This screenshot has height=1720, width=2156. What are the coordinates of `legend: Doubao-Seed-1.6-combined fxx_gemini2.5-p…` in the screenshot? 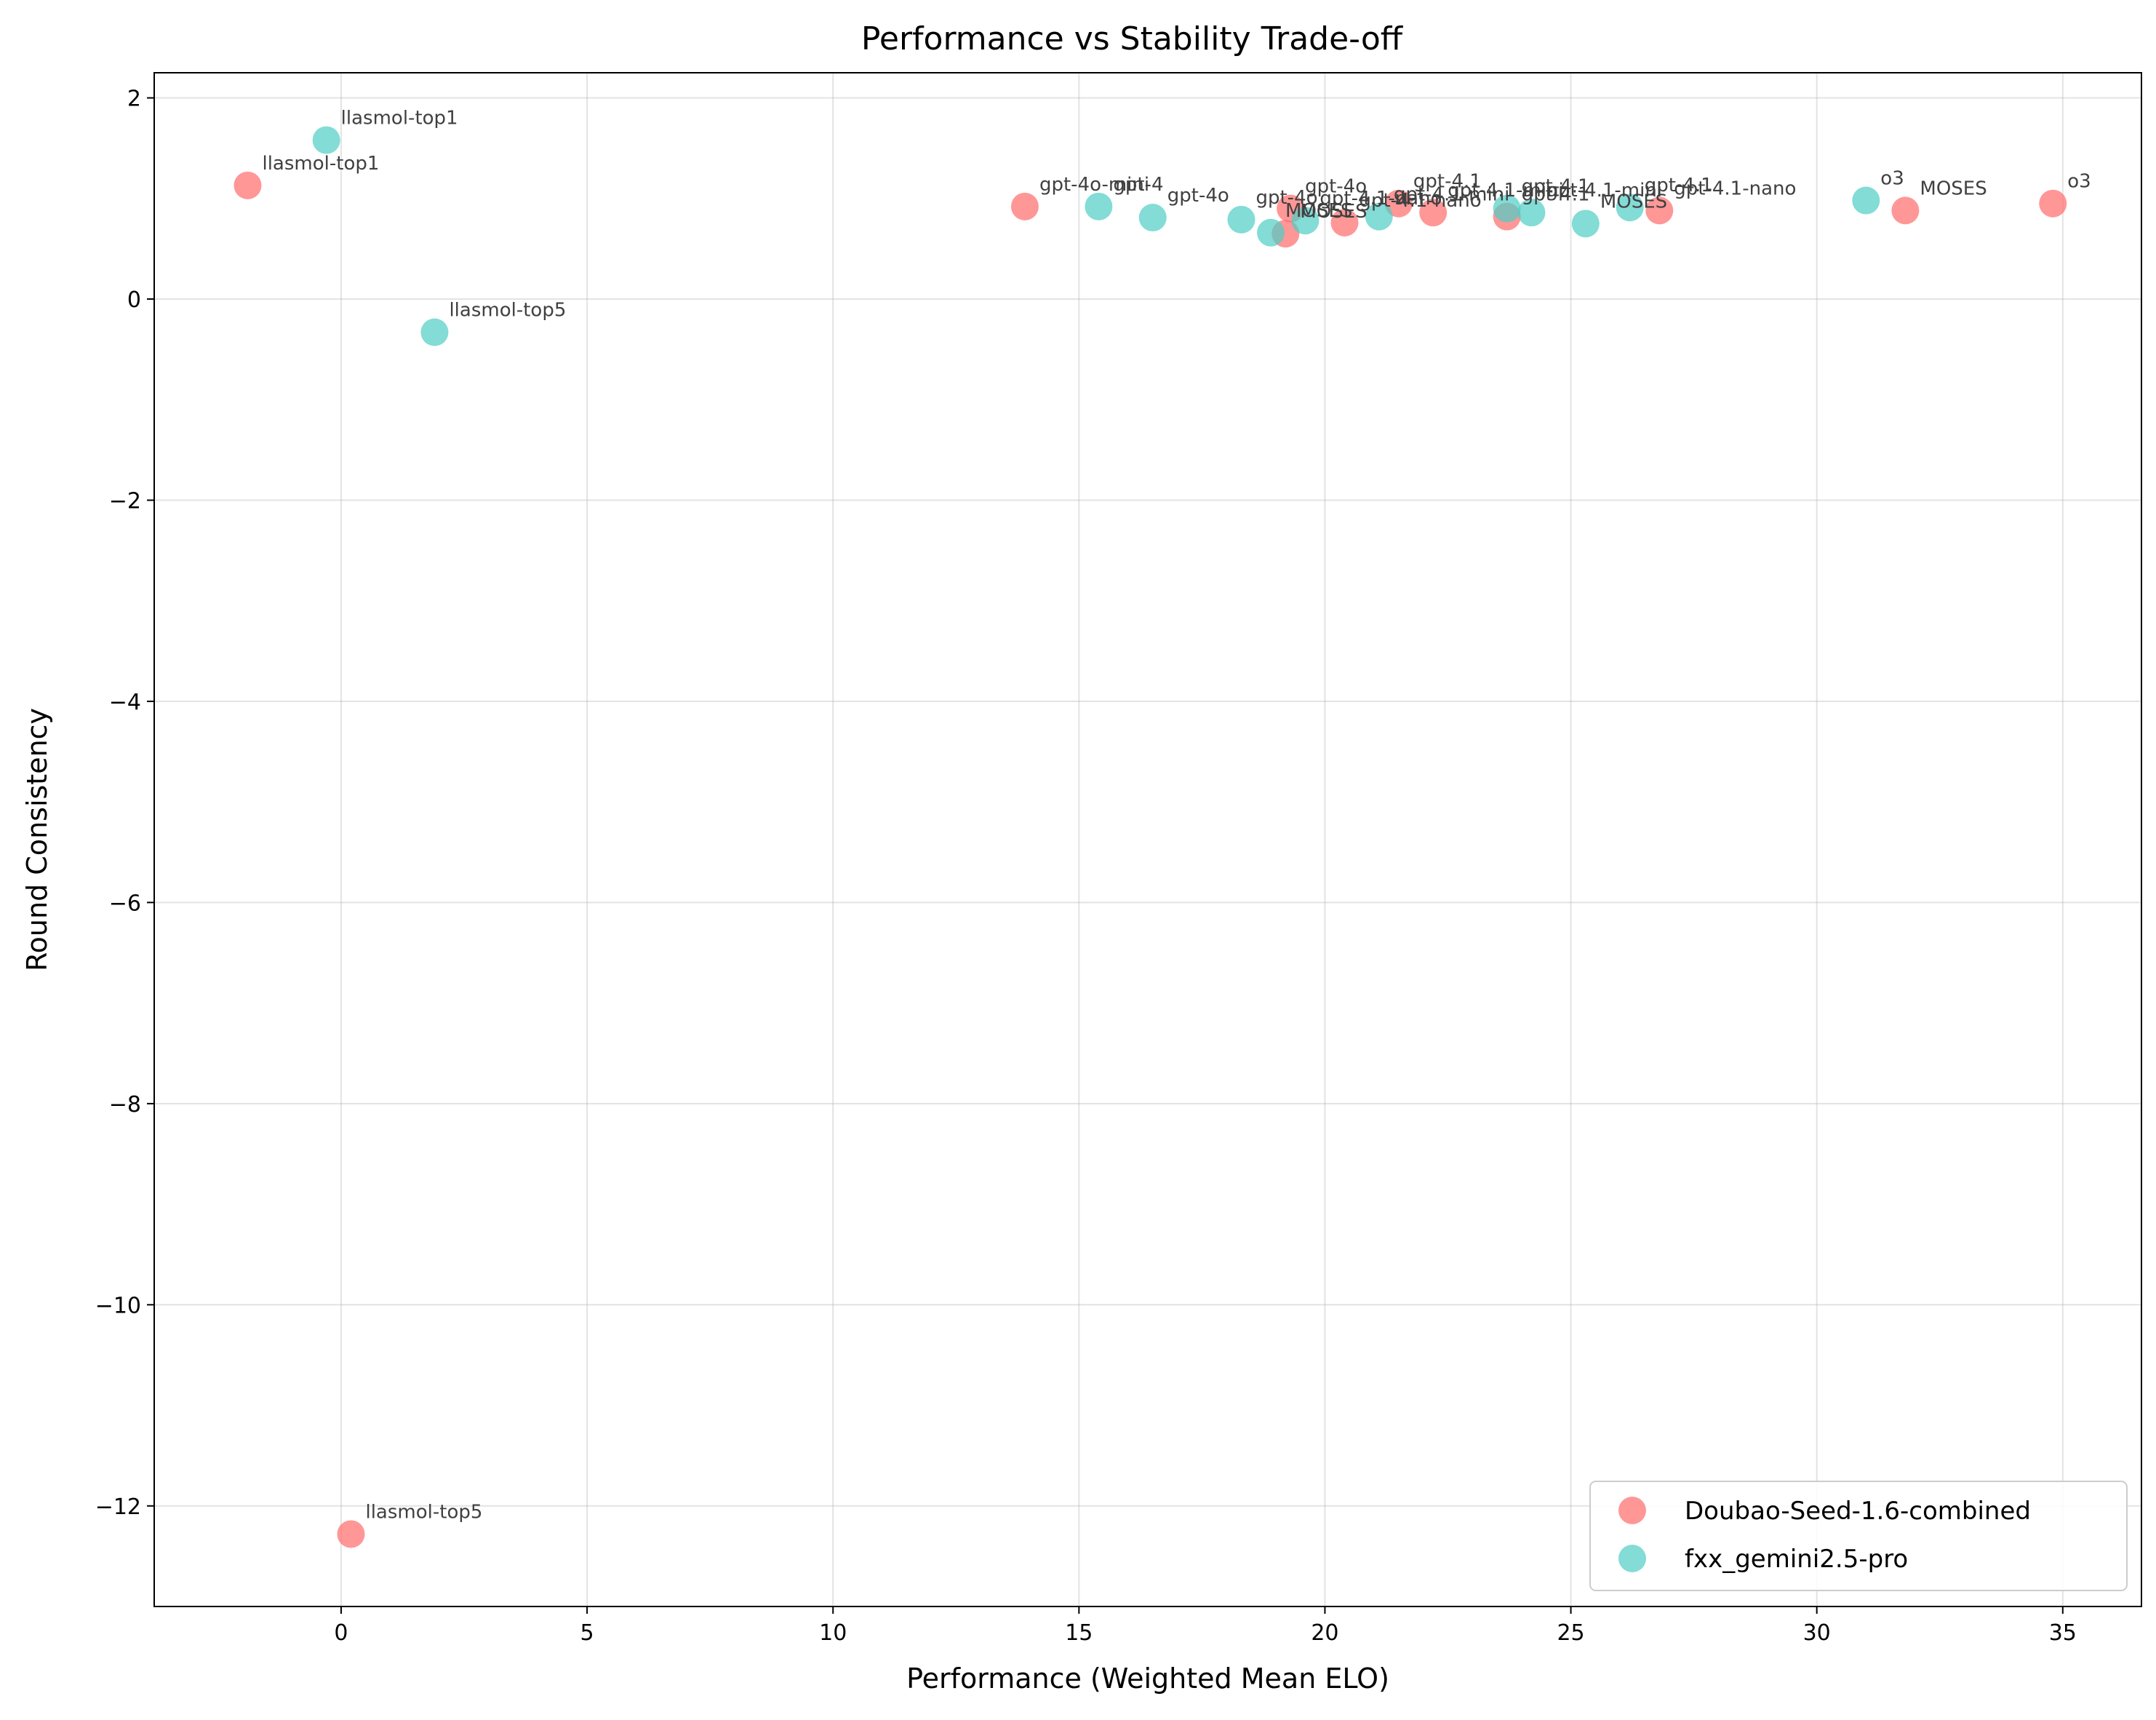 It's located at (1859, 1536).